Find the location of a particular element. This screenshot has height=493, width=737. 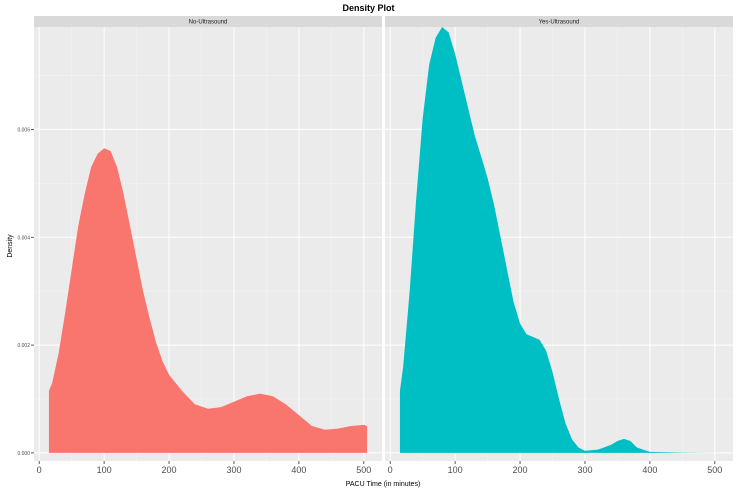

strip-label: No-Ultrasound is located at coordinates (208, 23).